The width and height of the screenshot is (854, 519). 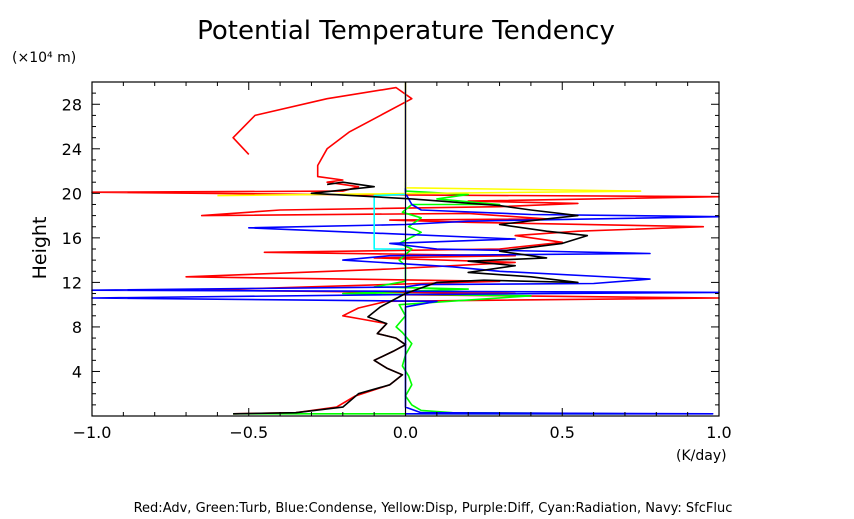 I want to click on y-tick-label: 4, so click(x=77, y=371).